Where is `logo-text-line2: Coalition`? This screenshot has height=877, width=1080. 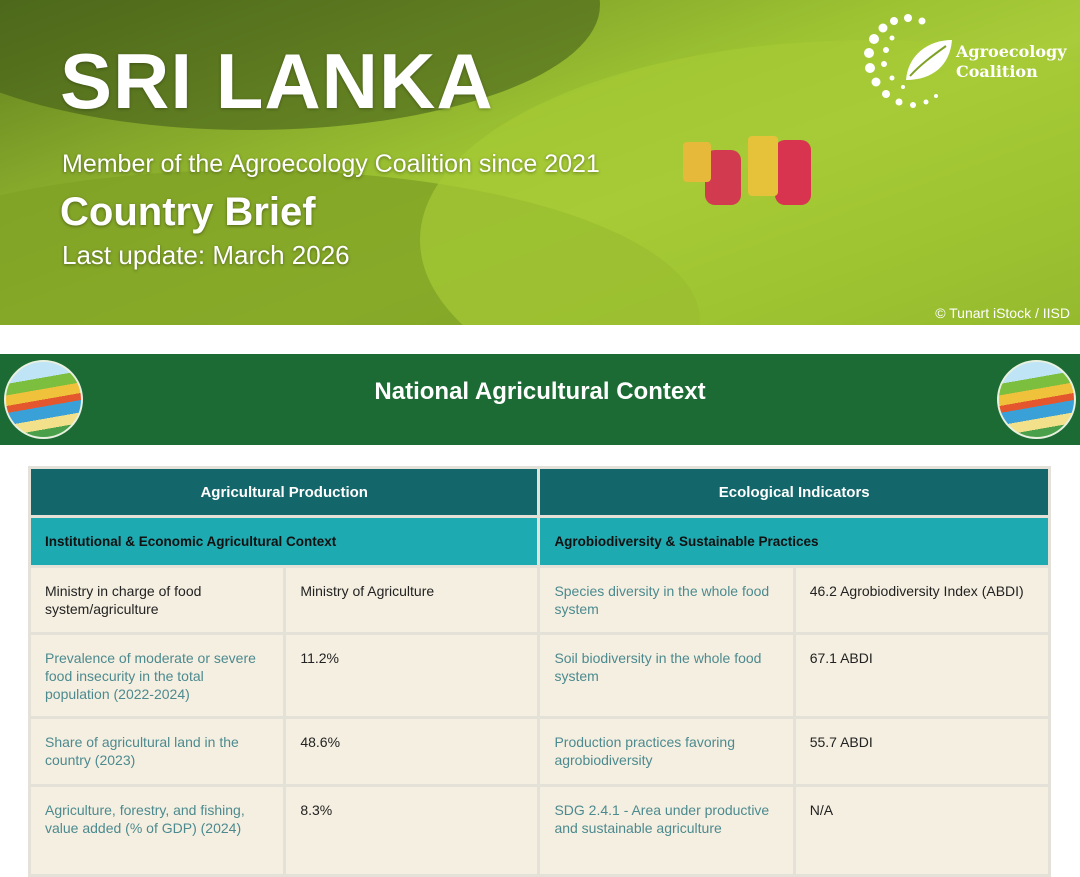 logo-text-line2: Coalition is located at coordinates (997, 71).